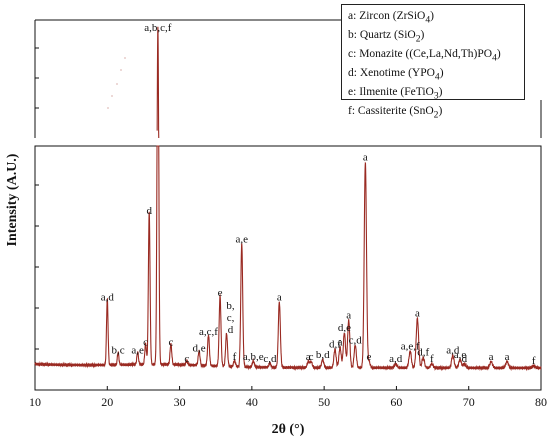  What do you see at coordinates (386, 37) in the screenshot?
I see `legend-item: b: Quartz (SiO2)` at bounding box center [386, 37].